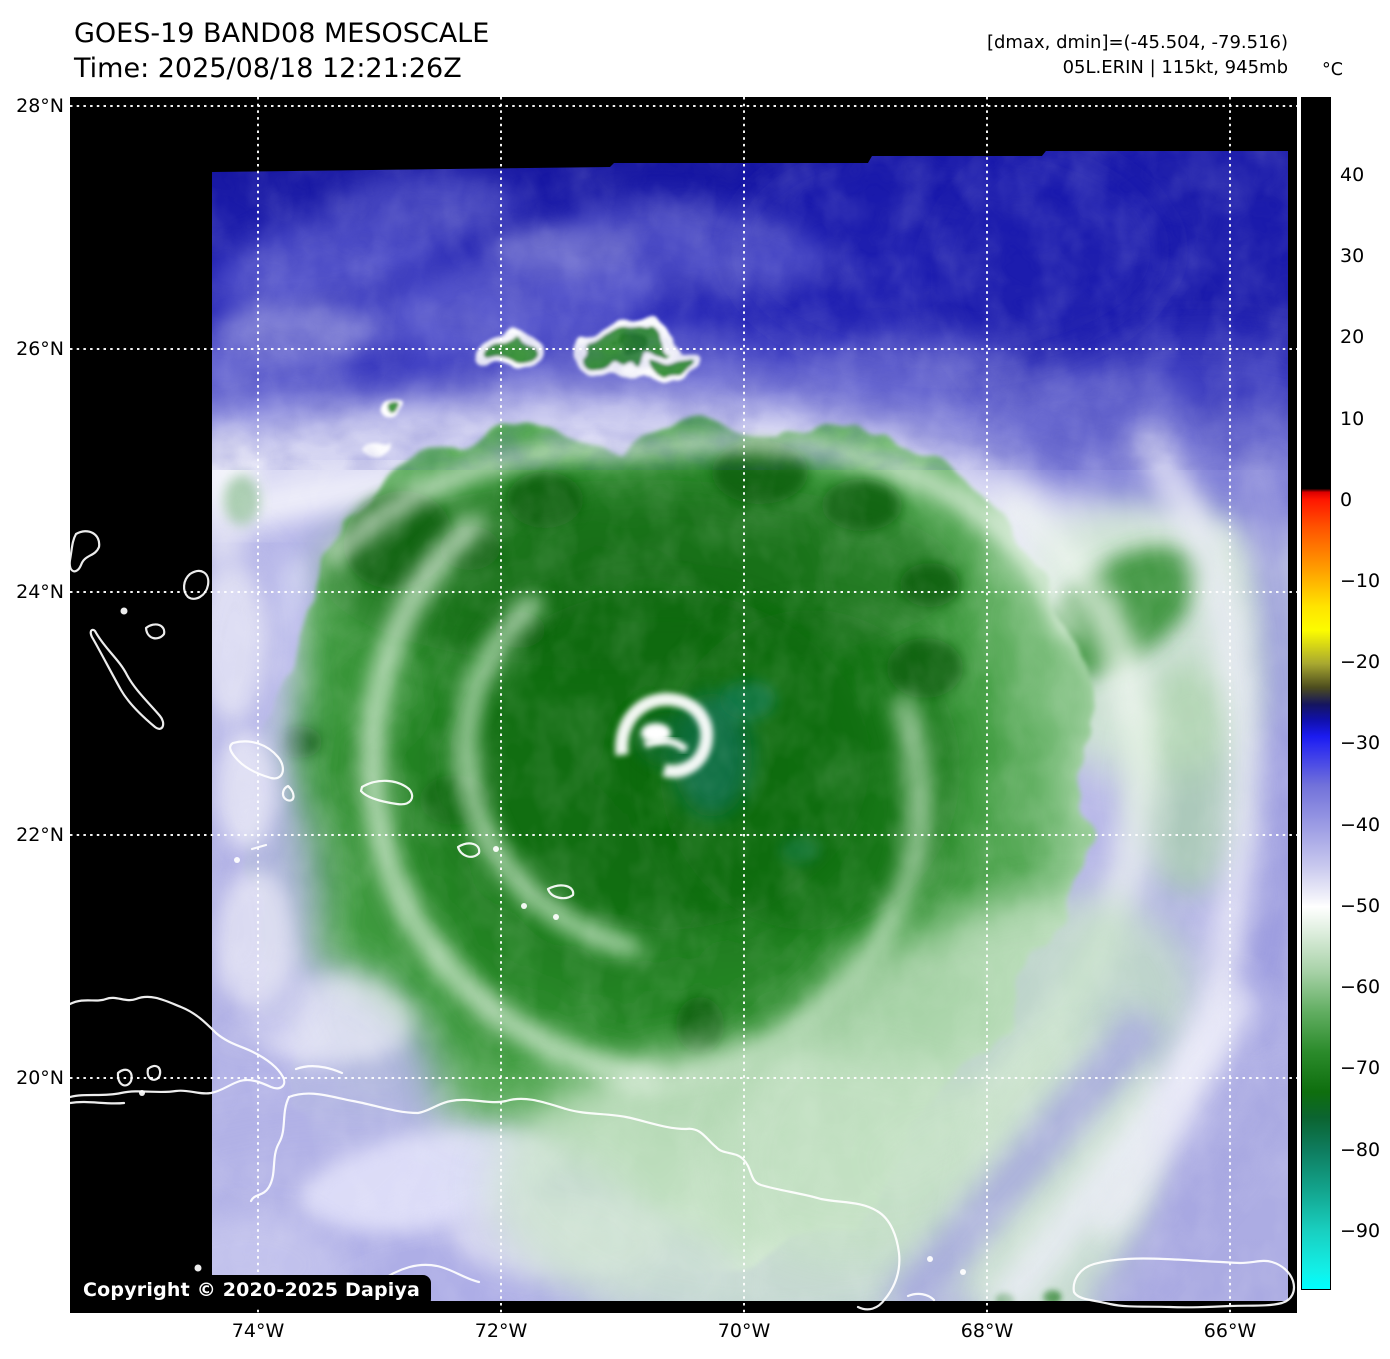 Image resolution: width=1390 pixels, height=1359 pixels. Describe the element at coordinates (252, 1291) in the screenshot. I see `copyright-badge: Copyright © 2020-2025 Dapiya` at that location.